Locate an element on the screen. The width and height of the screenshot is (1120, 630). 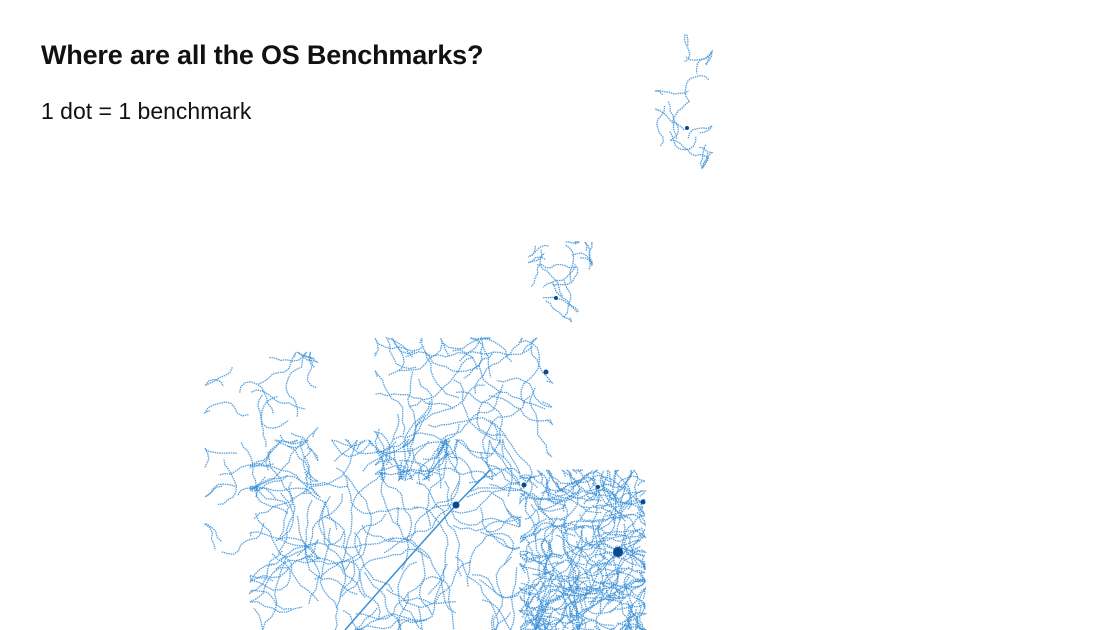
map-title: Where are all the OS Benchmarks? is located at coordinates (262, 55).